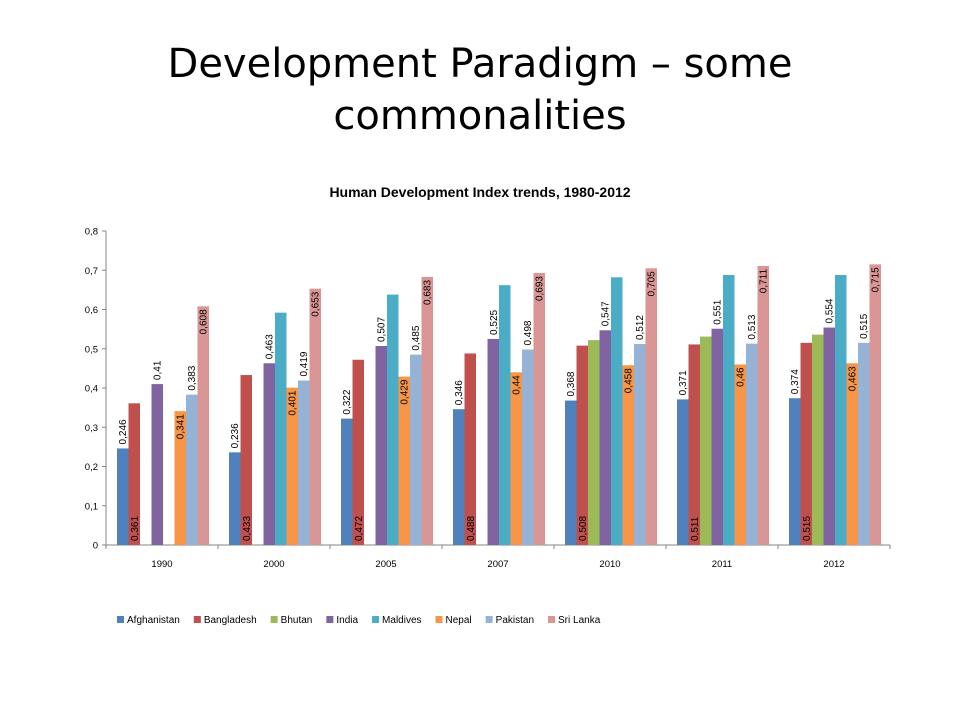 The height and width of the screenshot is (720, 960). What do you see at coordinates (640, 444) in the screenshot?
I see `bar-pakistan-2010` at bounding box center [640, 444].